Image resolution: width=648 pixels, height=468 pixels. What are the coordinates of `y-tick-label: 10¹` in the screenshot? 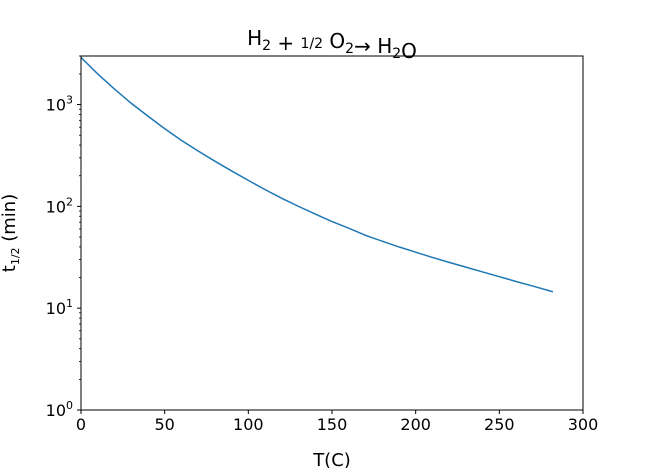 It's located at (59, 307).